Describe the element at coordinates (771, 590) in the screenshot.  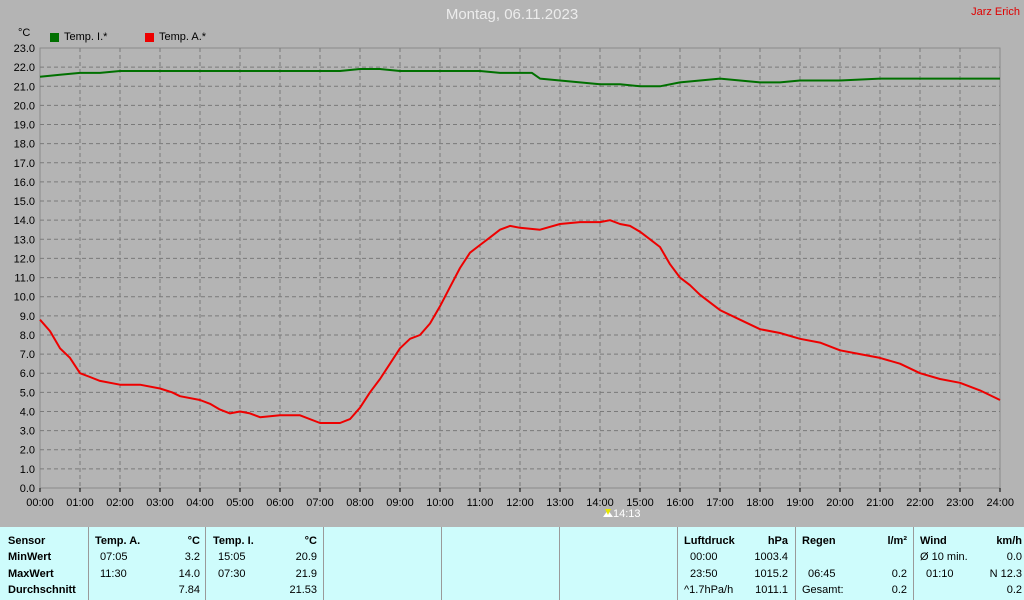
I see `pressure-avg-value: 1011.1` at that location.